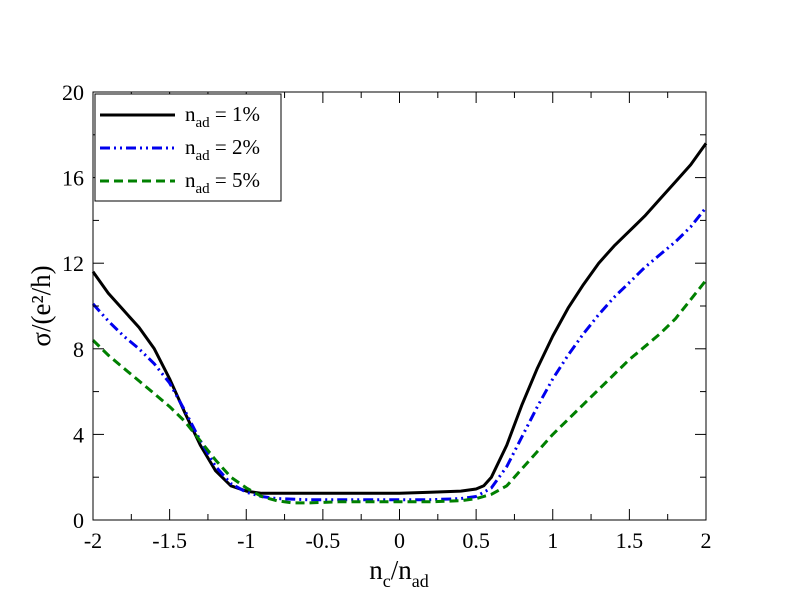  What do you see at coordinates (246, 540) in the screenshot?
I see `x-tick-label: -1` at bounding box center [246, 540].